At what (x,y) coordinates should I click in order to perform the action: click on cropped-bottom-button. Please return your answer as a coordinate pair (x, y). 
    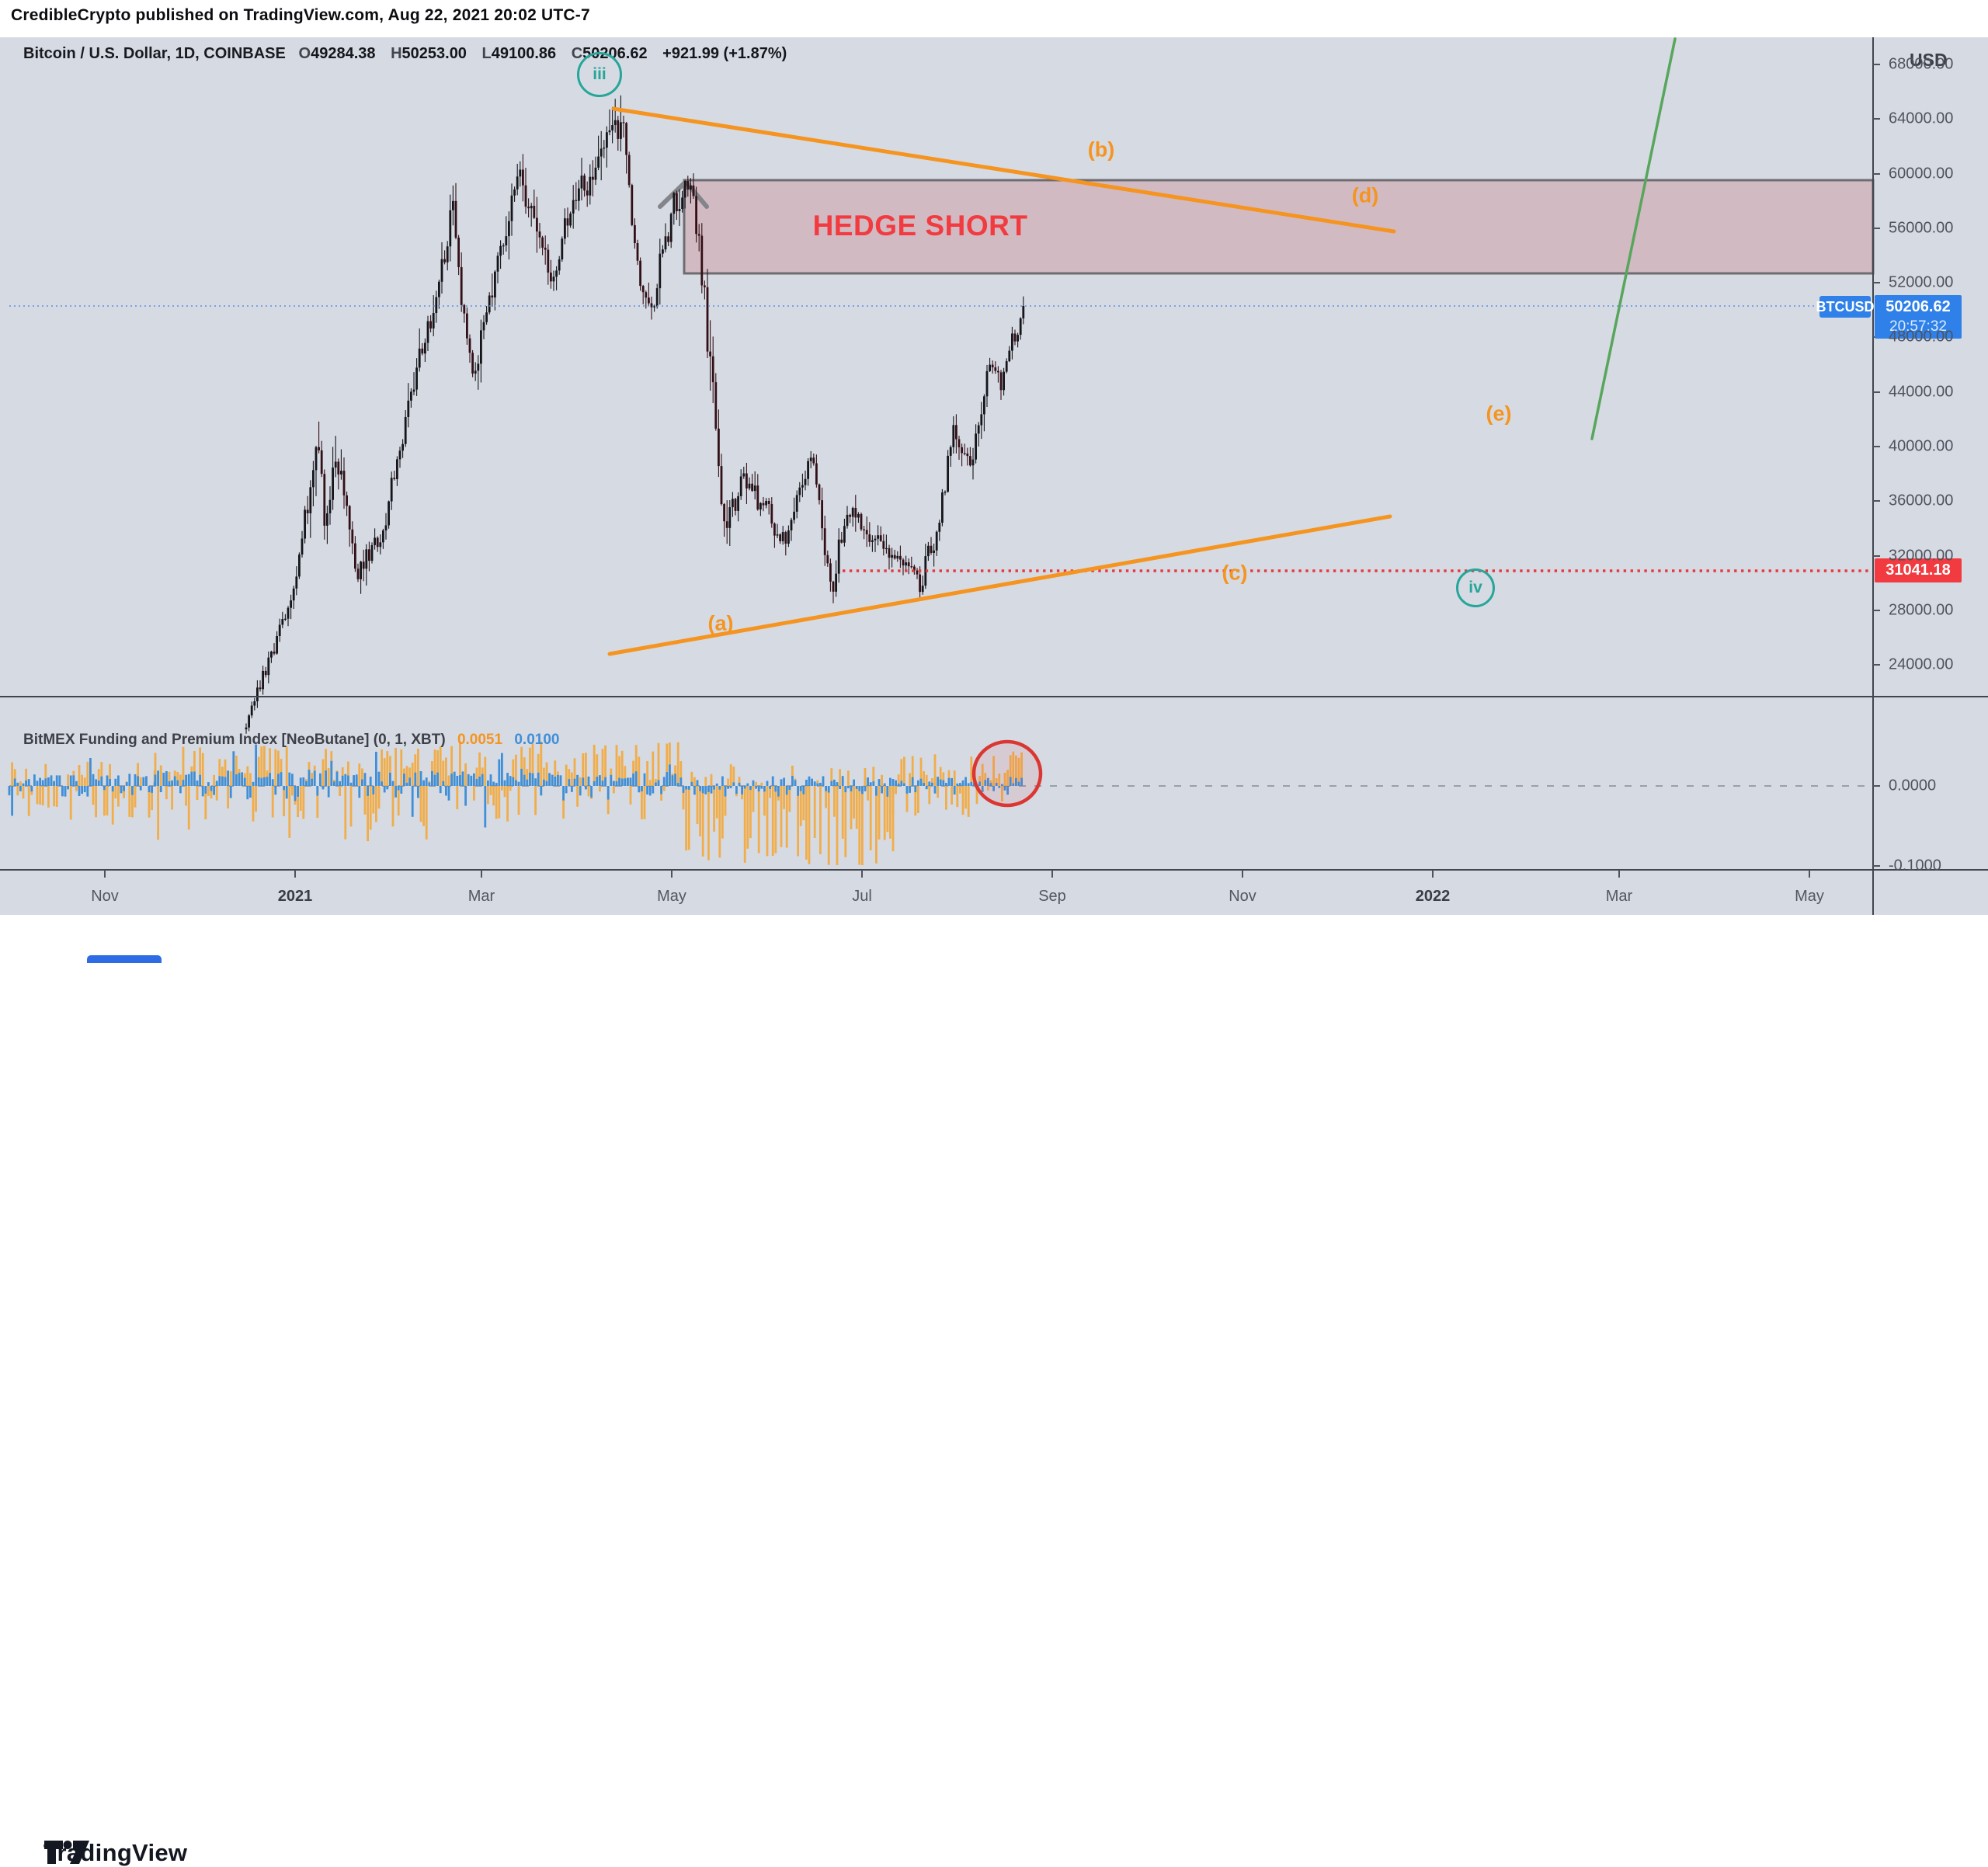
    Looking at the image, I should click on (125, 959).